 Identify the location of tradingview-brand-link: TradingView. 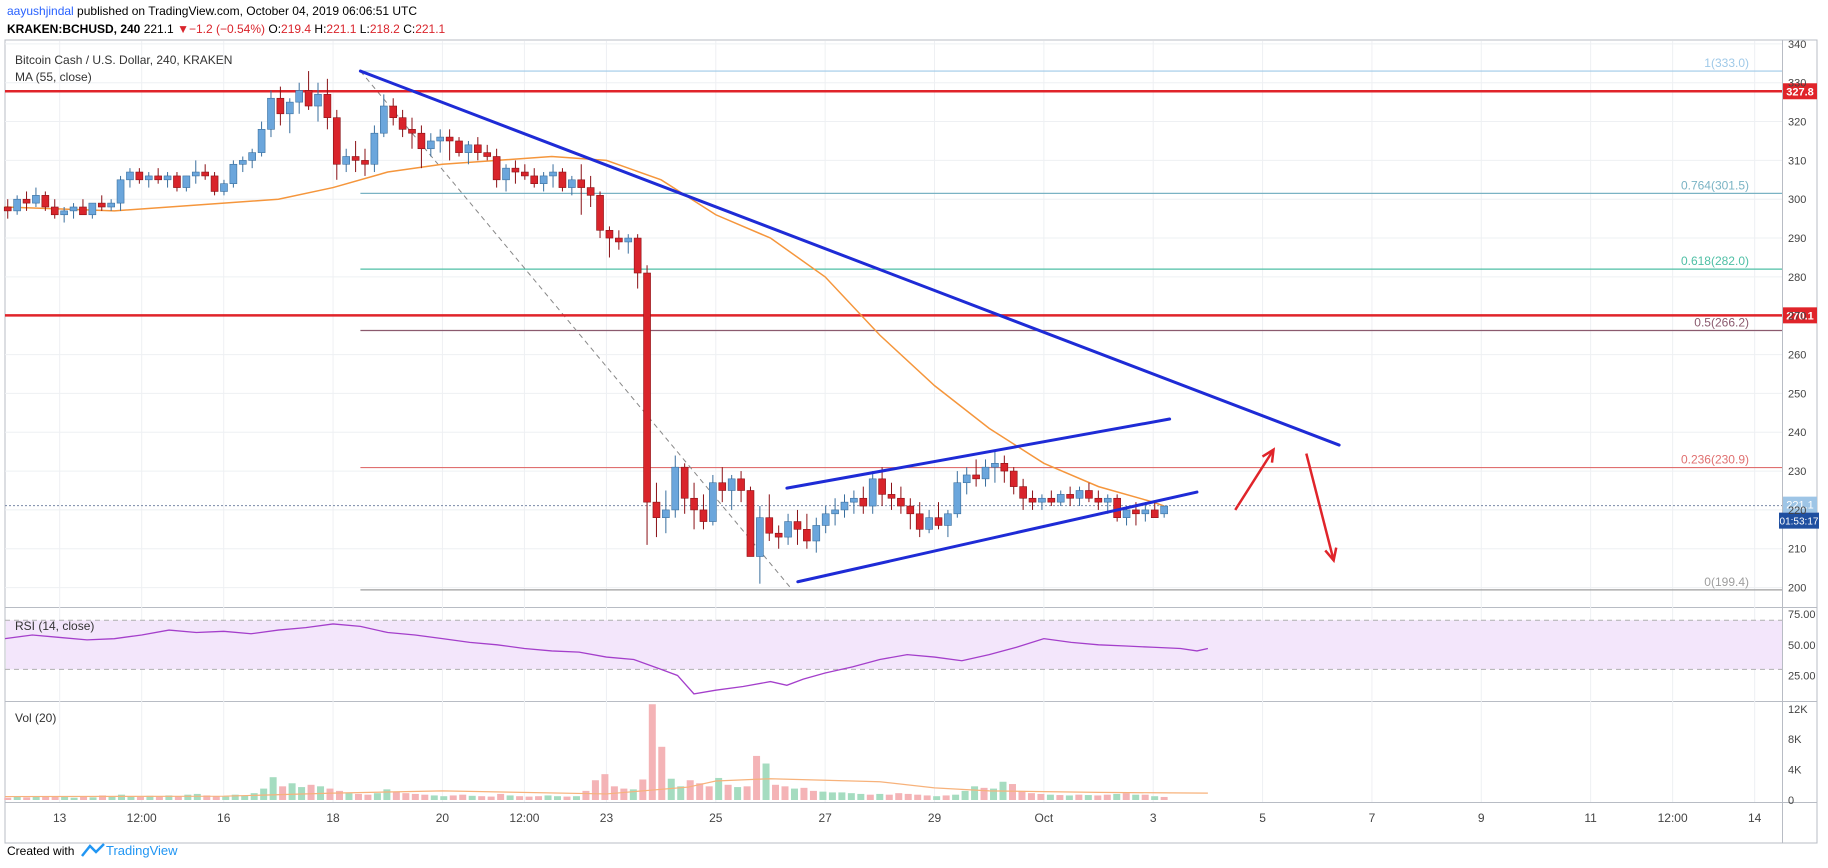
(142, 850).